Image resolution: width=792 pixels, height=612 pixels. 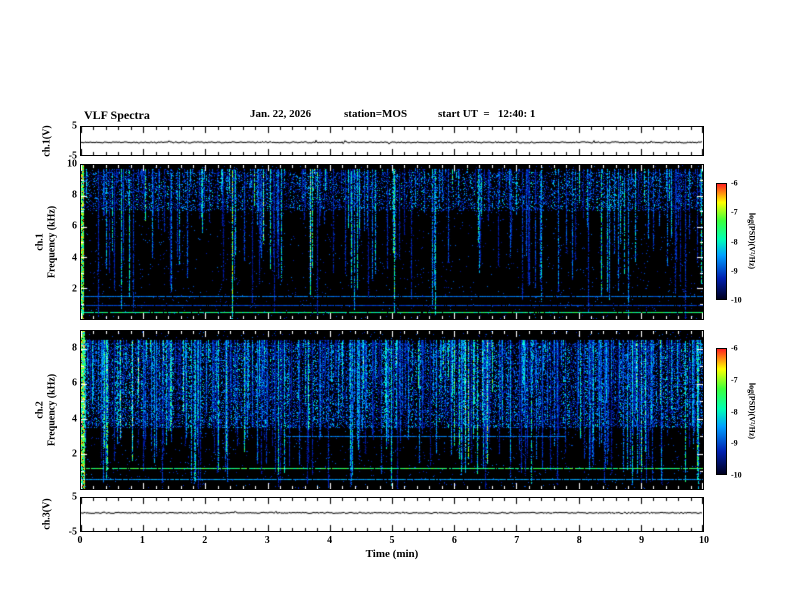 I want to click on x-tick-label: 1, so click(x=142, y=540).